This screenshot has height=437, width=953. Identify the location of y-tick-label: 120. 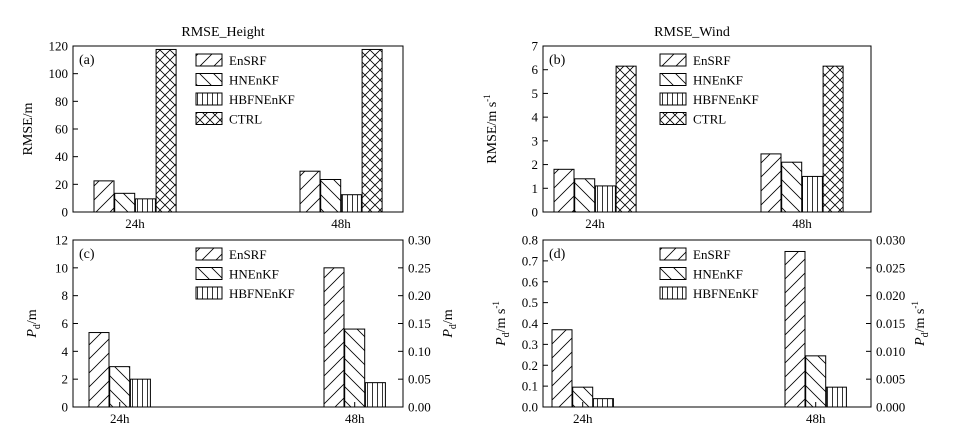
(59, 46).